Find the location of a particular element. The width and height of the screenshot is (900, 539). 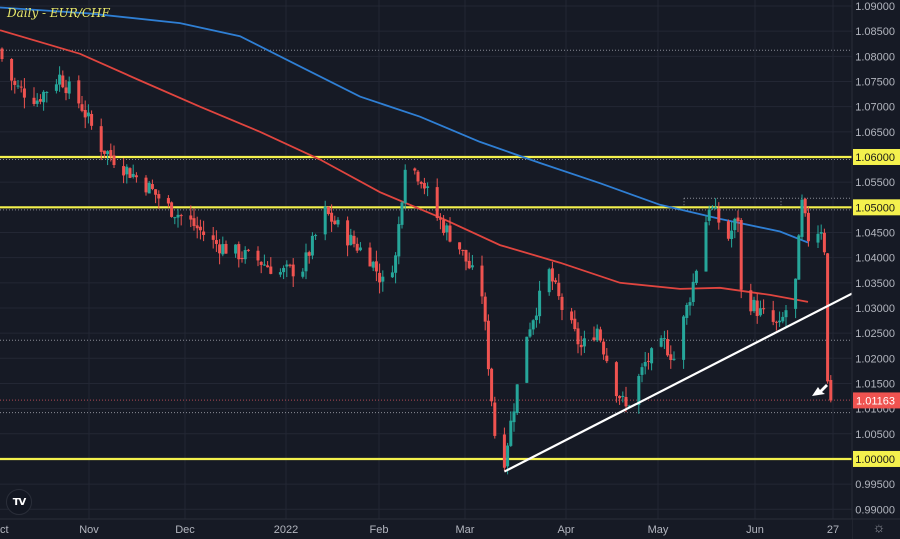

time-axis-panel is located at coordinates (426, 529).